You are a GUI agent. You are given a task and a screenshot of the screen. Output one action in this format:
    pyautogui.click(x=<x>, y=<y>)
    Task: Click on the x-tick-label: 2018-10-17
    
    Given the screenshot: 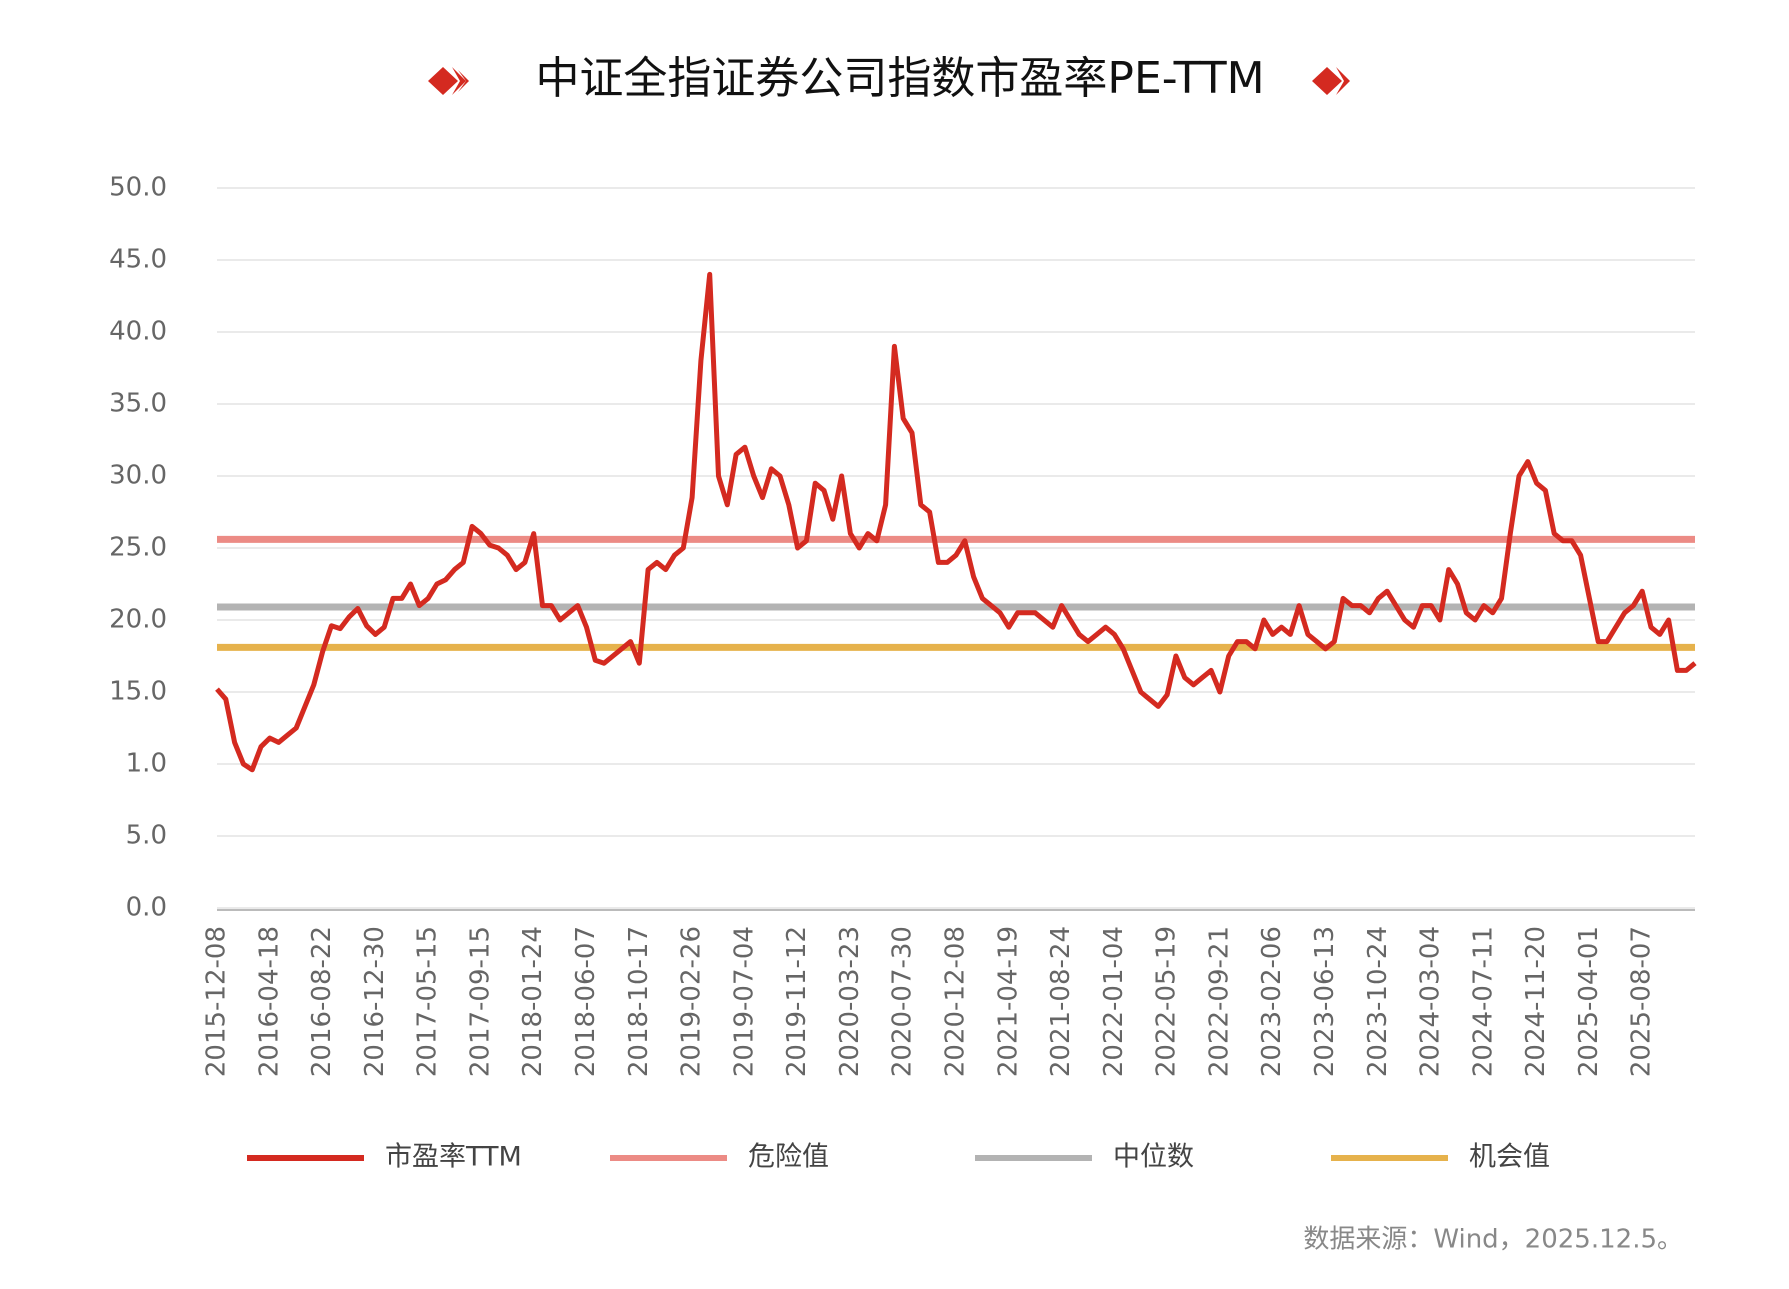 What is the action you would take?
    pyautogui.click(x=639, y=1001)
    